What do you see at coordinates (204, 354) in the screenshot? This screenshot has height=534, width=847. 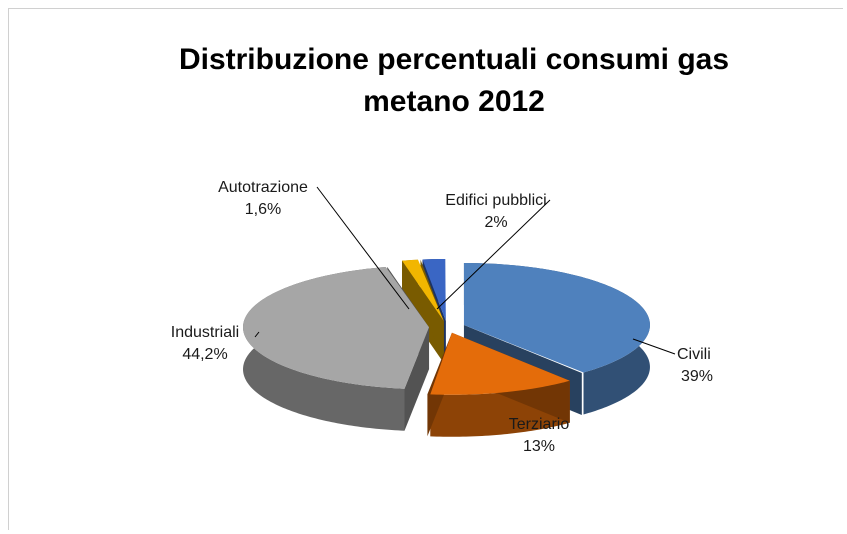 I see `data-label-value-2: 44,2%` at bounding box center [204, 354].